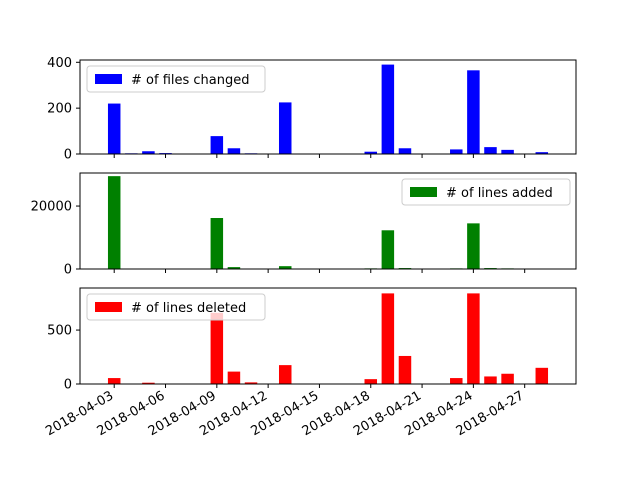  I want to click on legend-label: # of lines deleted, so click(188, 308).